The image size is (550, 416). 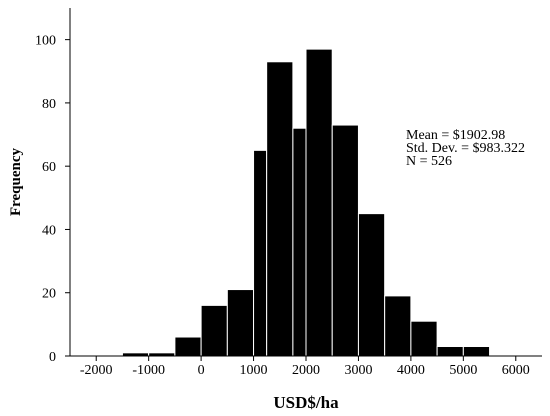 What do you see at coordinates (49, 104) in the screenshot?
I see `y-tick-label: 80` at bounding box center [49, 104].